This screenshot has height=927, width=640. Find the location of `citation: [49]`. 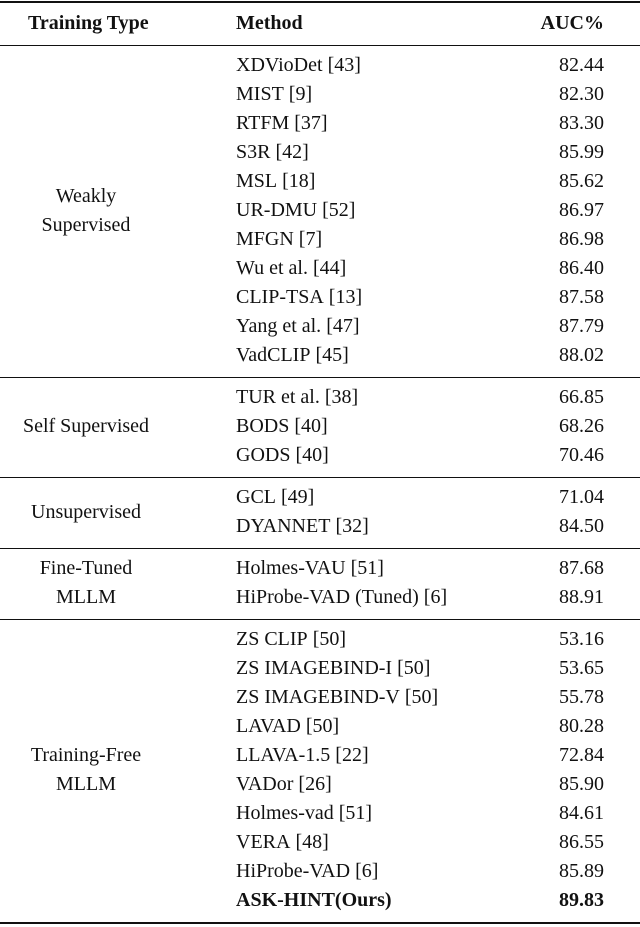

citation: [49] is located at coordinates (298, 497).